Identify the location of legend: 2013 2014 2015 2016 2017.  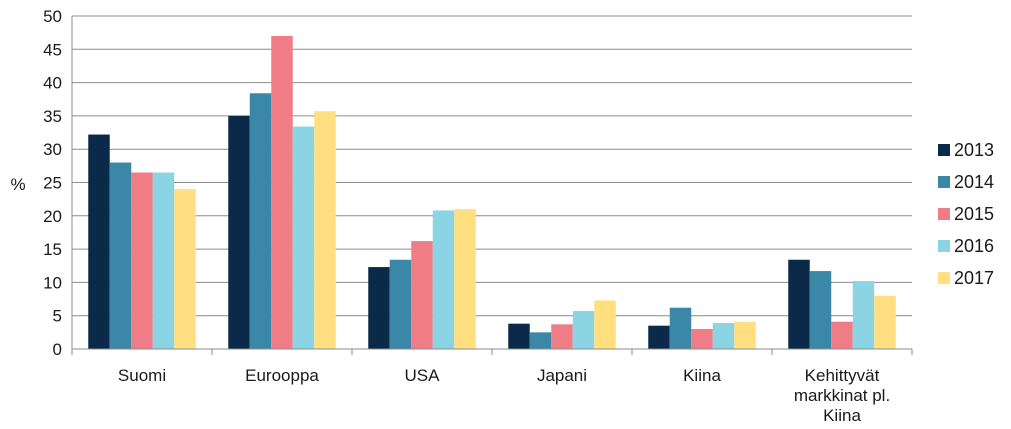
(966, 214).